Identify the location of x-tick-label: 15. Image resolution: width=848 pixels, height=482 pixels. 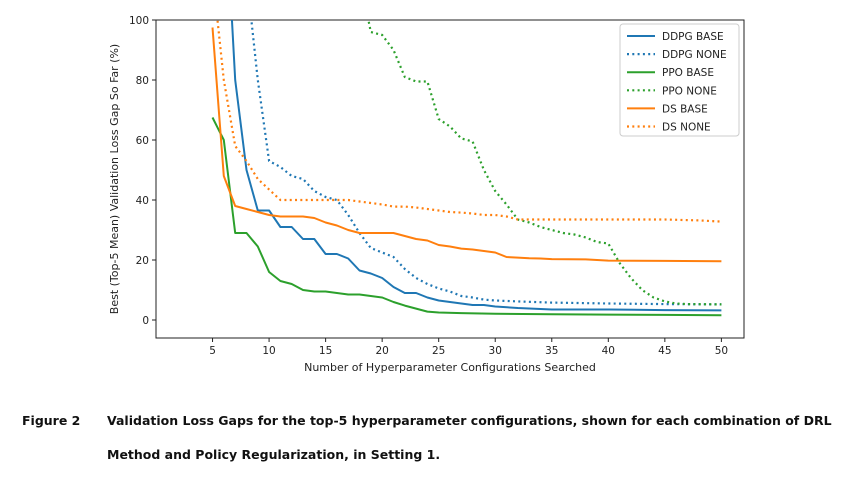
(325, 351).